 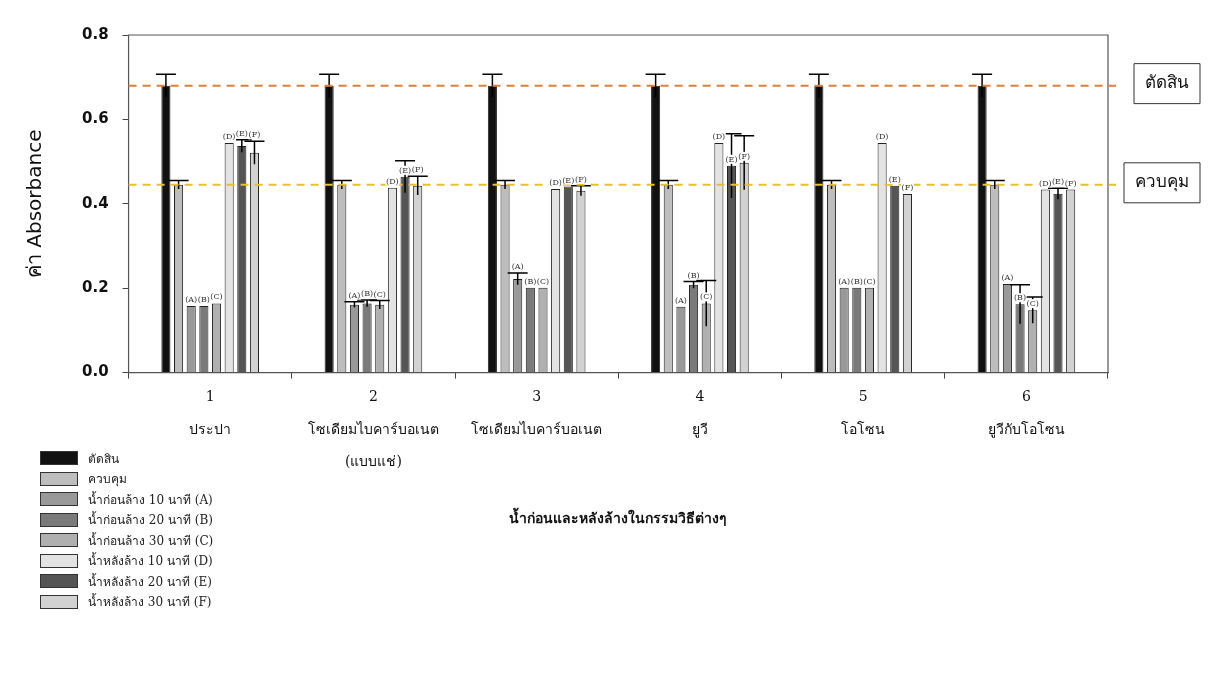 I want to click on y-tick-label: 0.8, so click(x=95, y=33).